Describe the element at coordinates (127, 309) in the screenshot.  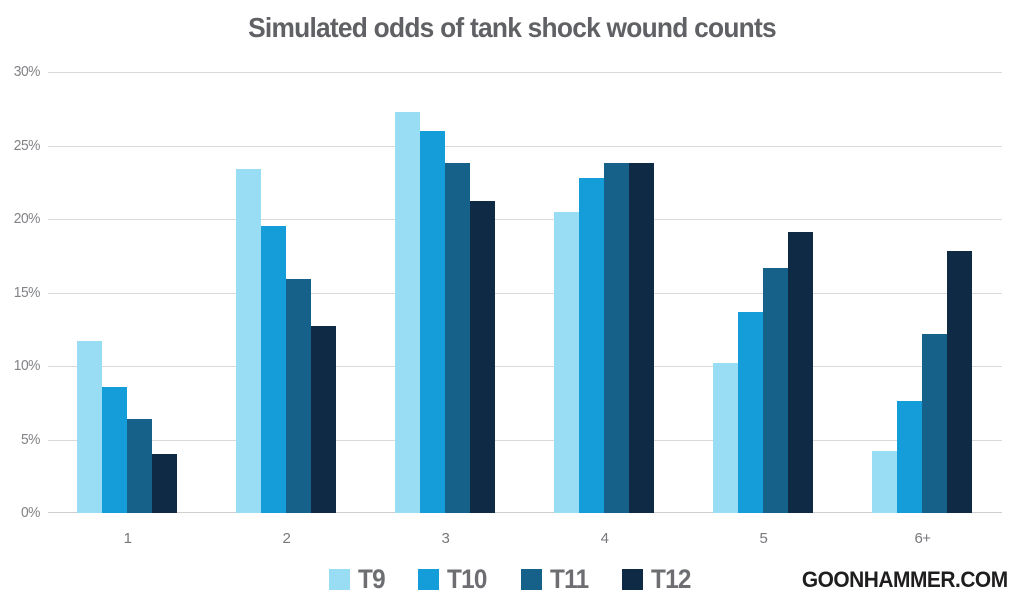
I see `bar-group-1: 1` at that location.